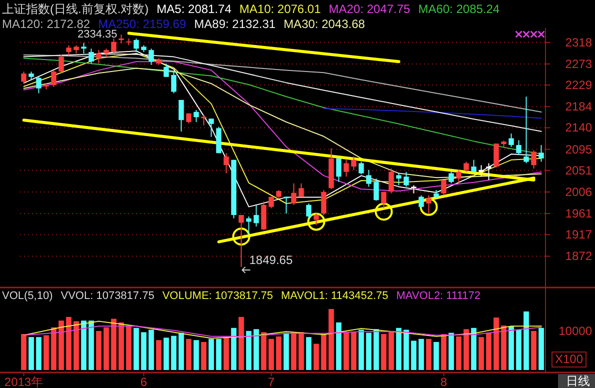 The width and height of the screenshot is (595, 388). What do you see at coordinates (569, 359) in the screenshot?
I see `text: X100` at bounding box center [569, 359].